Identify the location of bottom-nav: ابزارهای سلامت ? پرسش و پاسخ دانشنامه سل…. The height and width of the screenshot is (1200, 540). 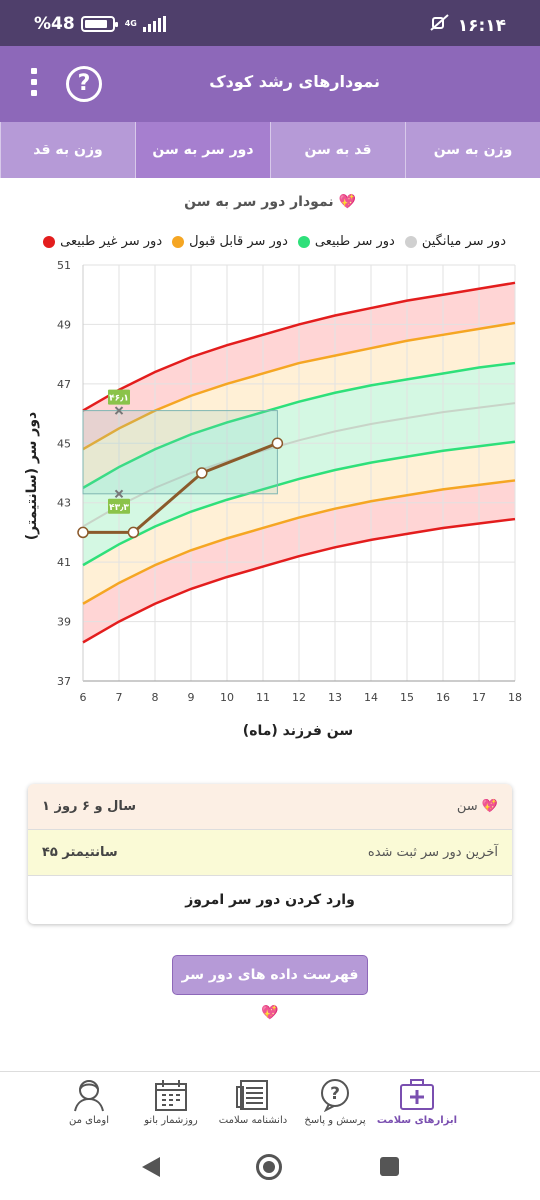
(270, 1104).